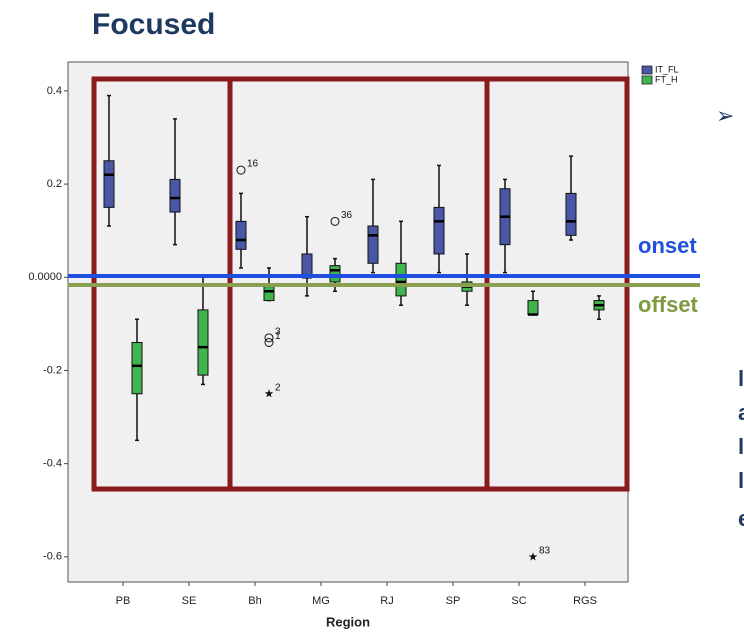 The image size is (744, 634). I want to click on x-tick-label: Bh, so click(254, 601).